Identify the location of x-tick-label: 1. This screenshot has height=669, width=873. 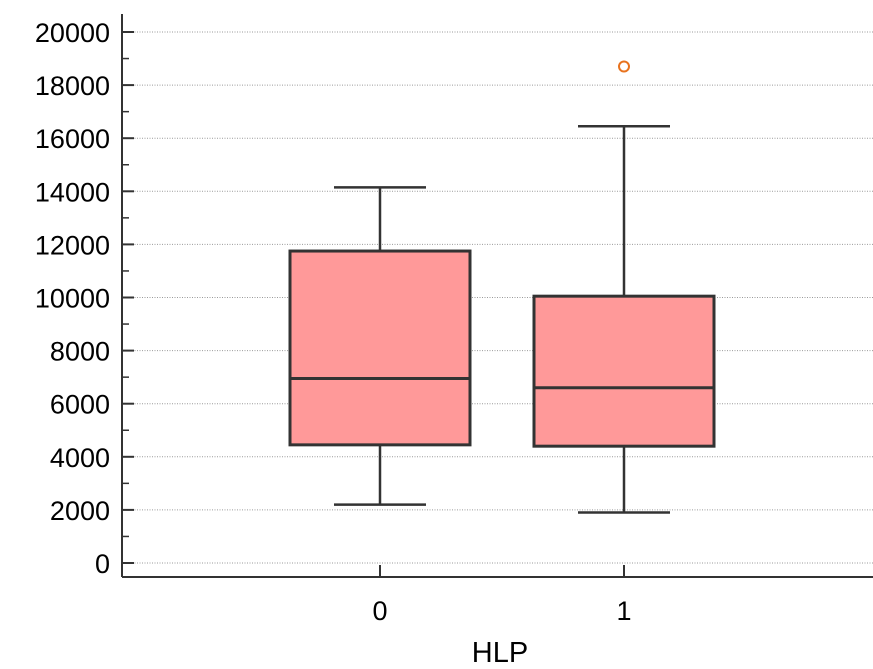
(623, 611).